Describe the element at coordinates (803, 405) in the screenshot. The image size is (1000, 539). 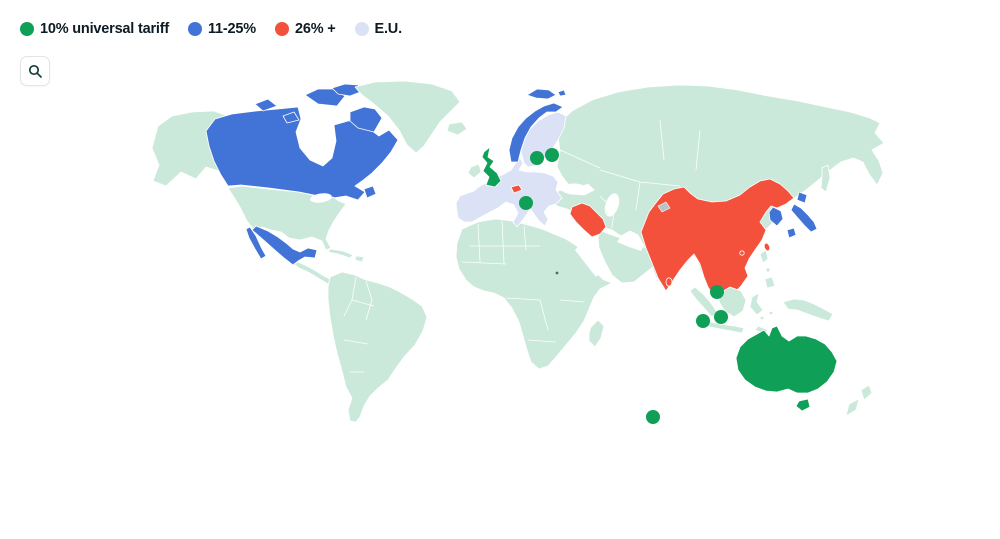
I see `country-australia-tasmania` at that location.